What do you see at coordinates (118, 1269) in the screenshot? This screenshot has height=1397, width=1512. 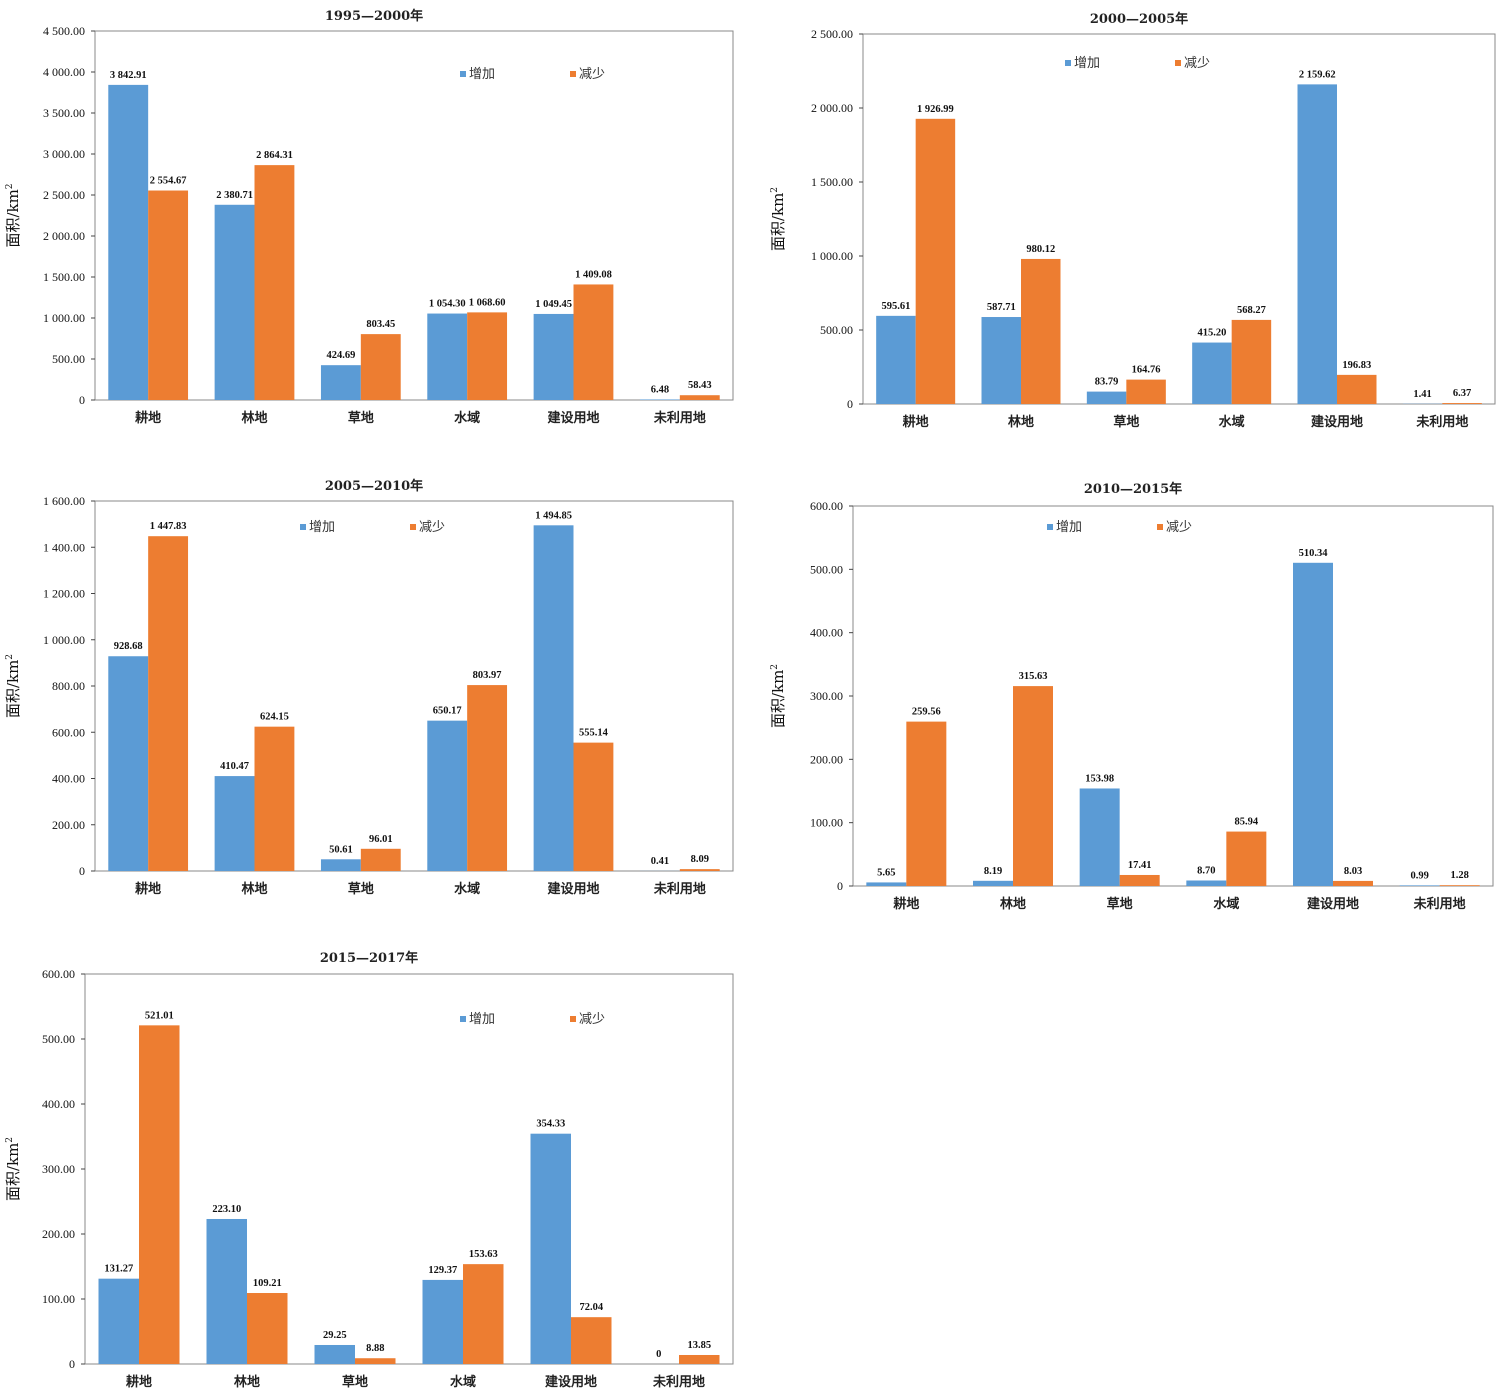 I see `data-label: 131.27` at bounding box center [118, 1269].